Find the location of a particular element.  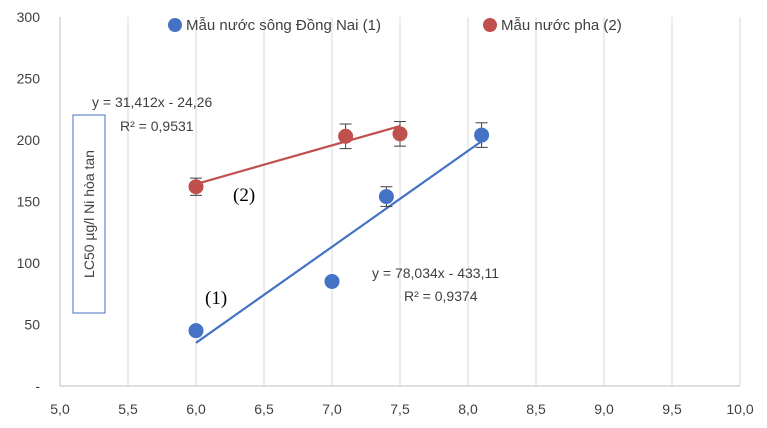

curve-label-series-1: (1) is located at coordinates (216, 298).